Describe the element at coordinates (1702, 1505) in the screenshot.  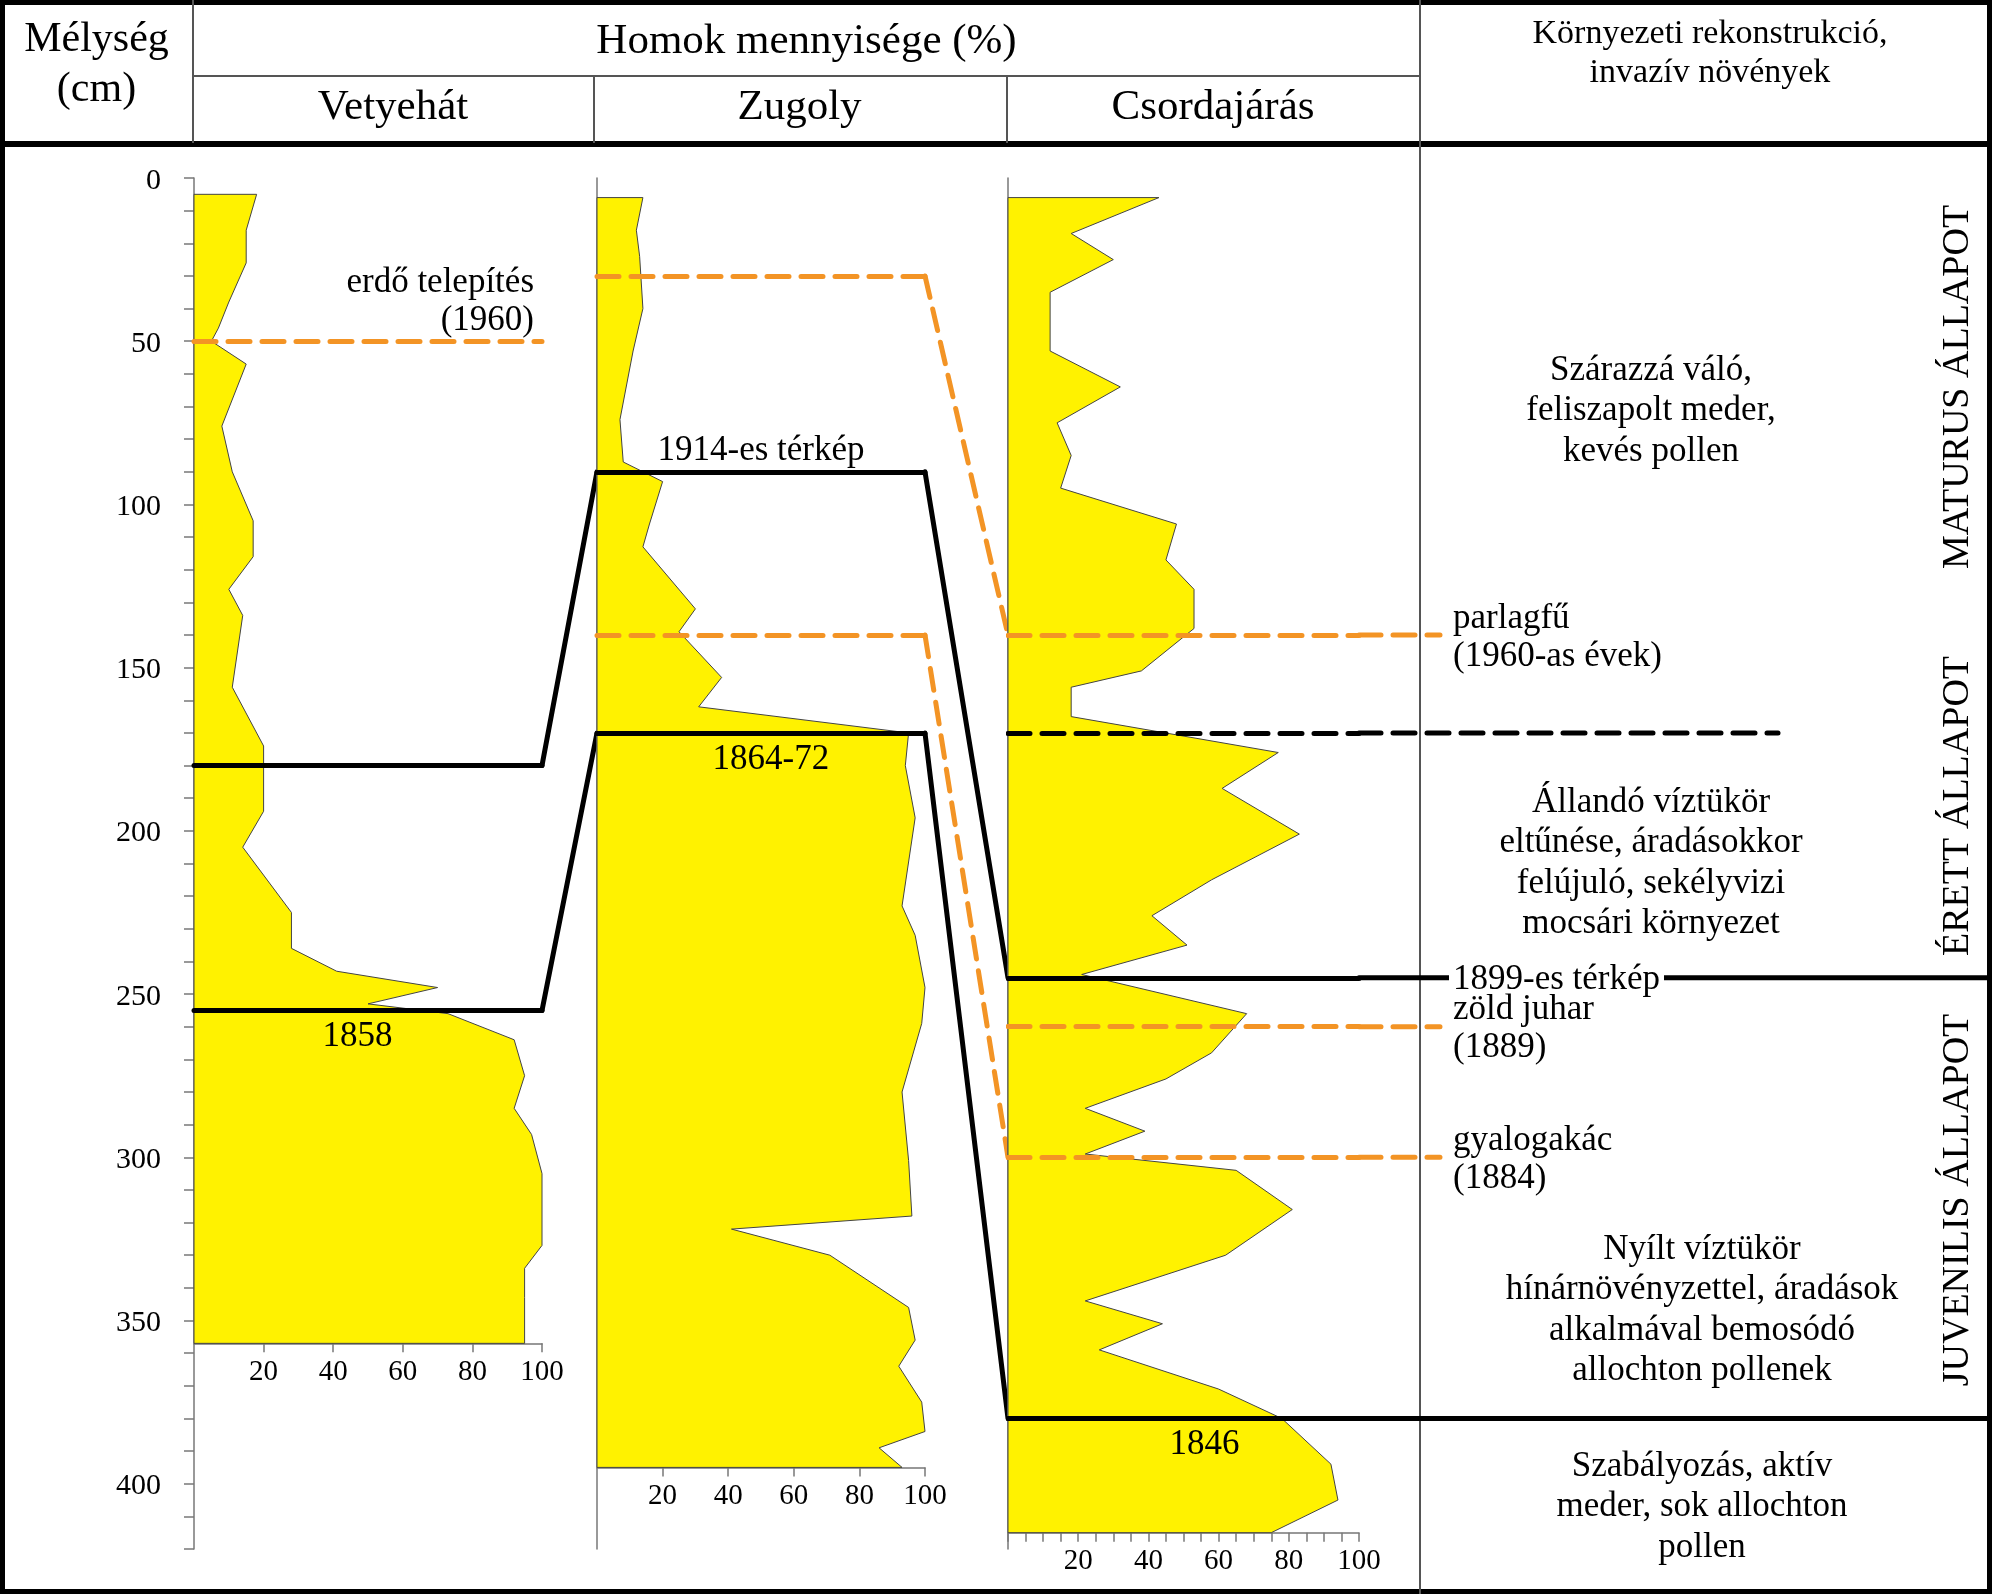
I see `text: Szabályozás, aktív meder, sok allochton pollen` at that location.